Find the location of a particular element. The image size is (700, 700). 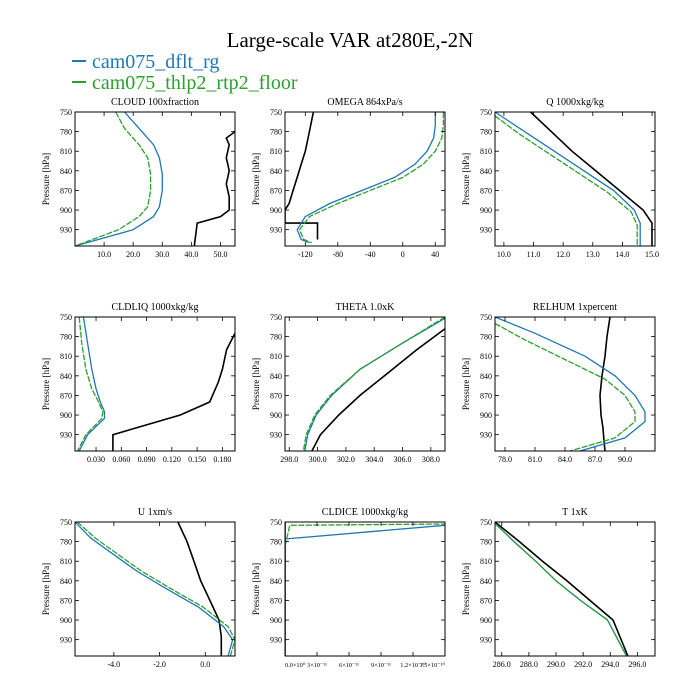

x-tick-label: -4.0 is located at coordinates (114, 664).